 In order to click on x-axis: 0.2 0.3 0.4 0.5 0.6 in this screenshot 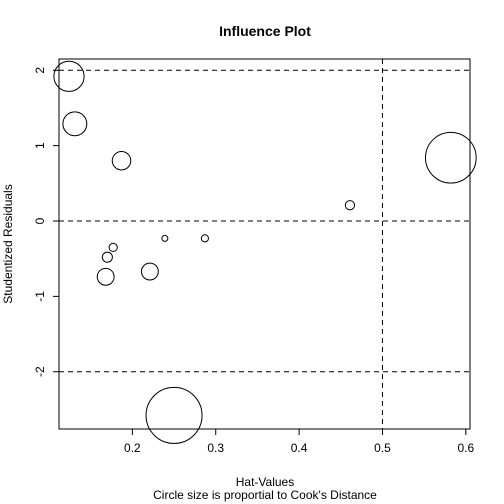, I will do `click(299, 442)`.